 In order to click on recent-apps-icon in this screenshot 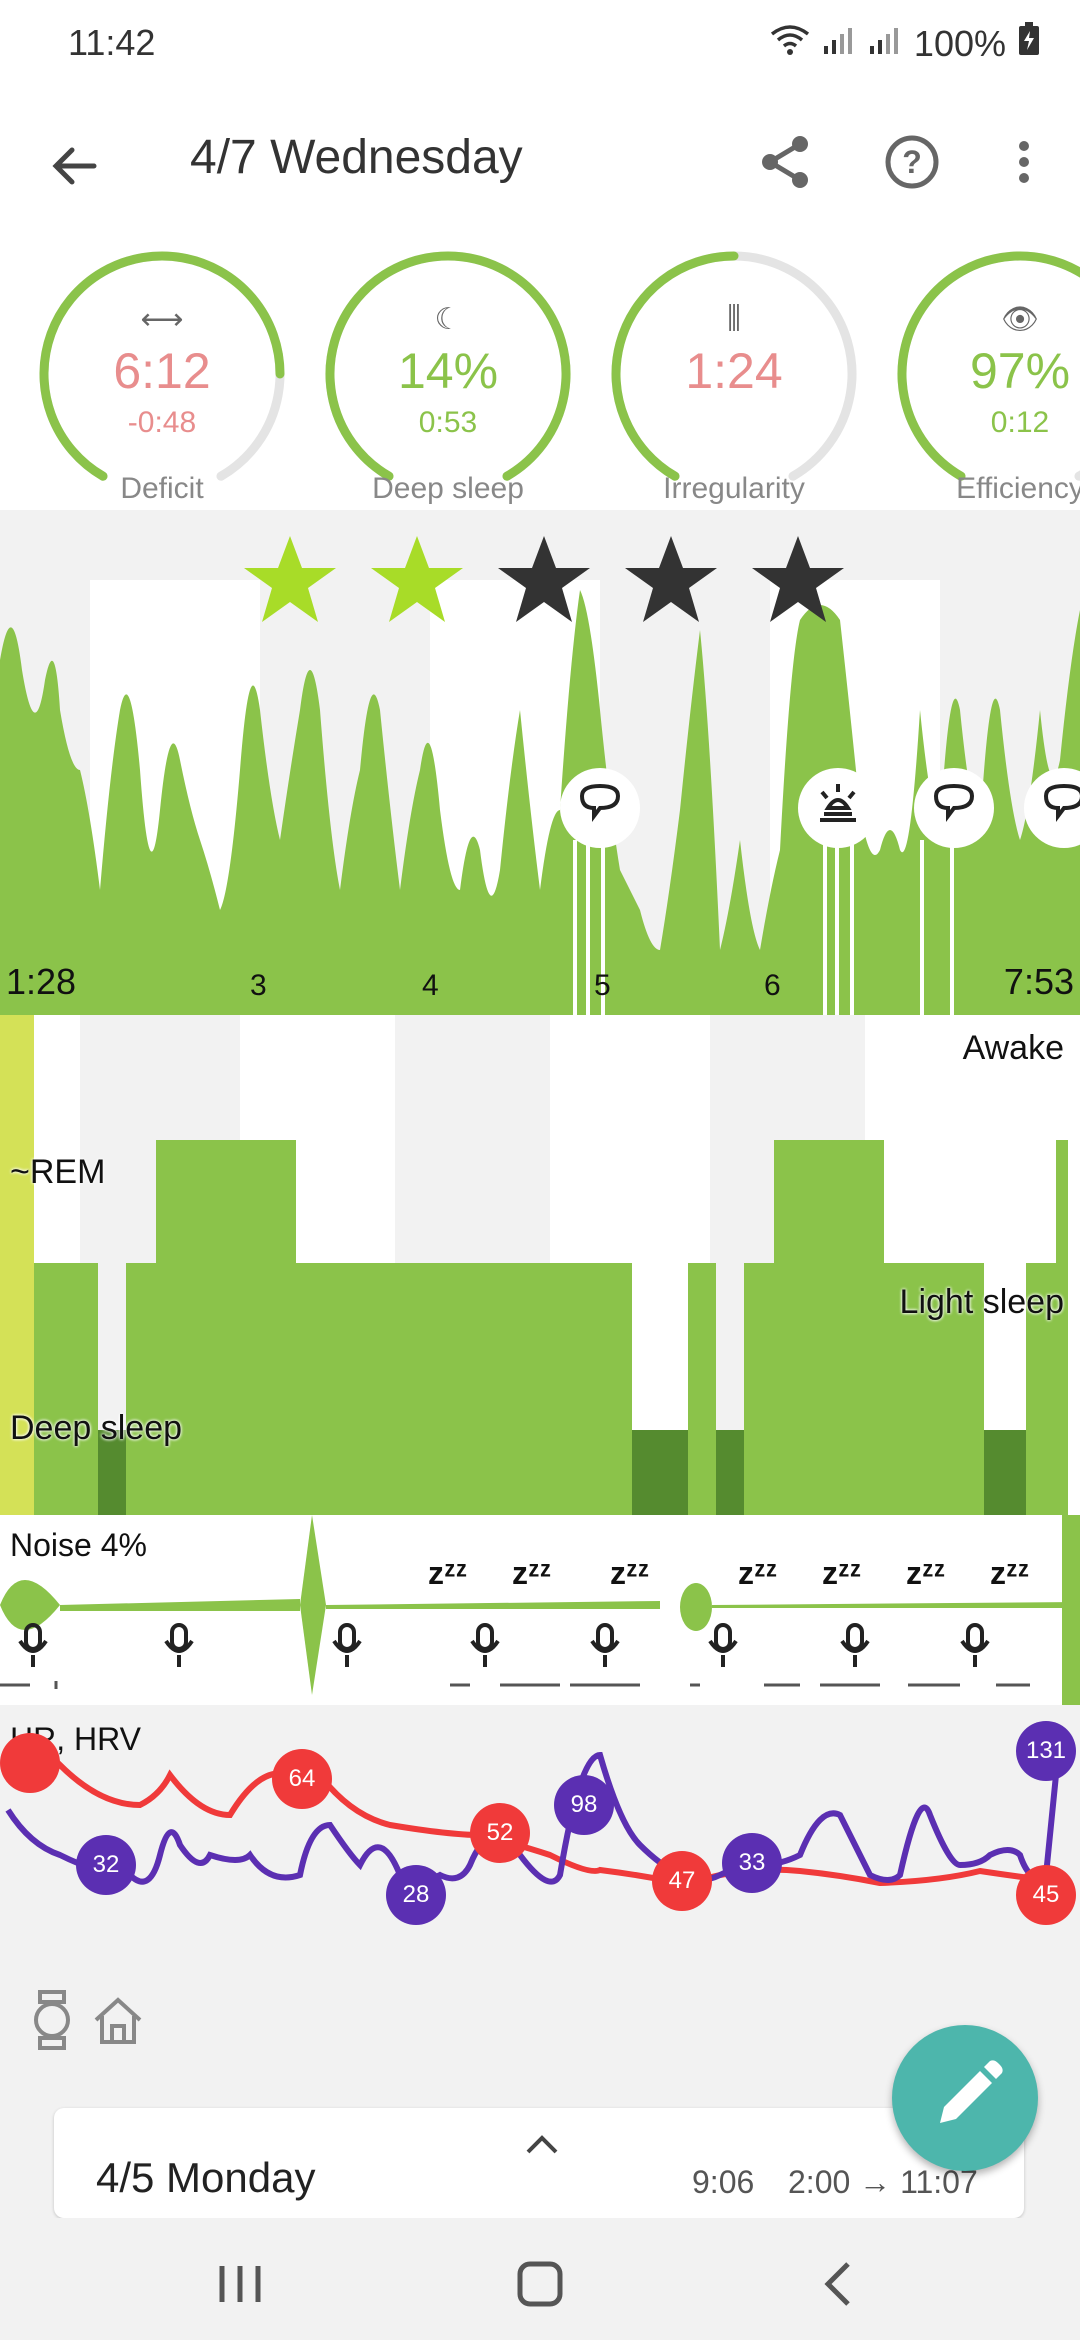, I will do `click(240, 2284)`.